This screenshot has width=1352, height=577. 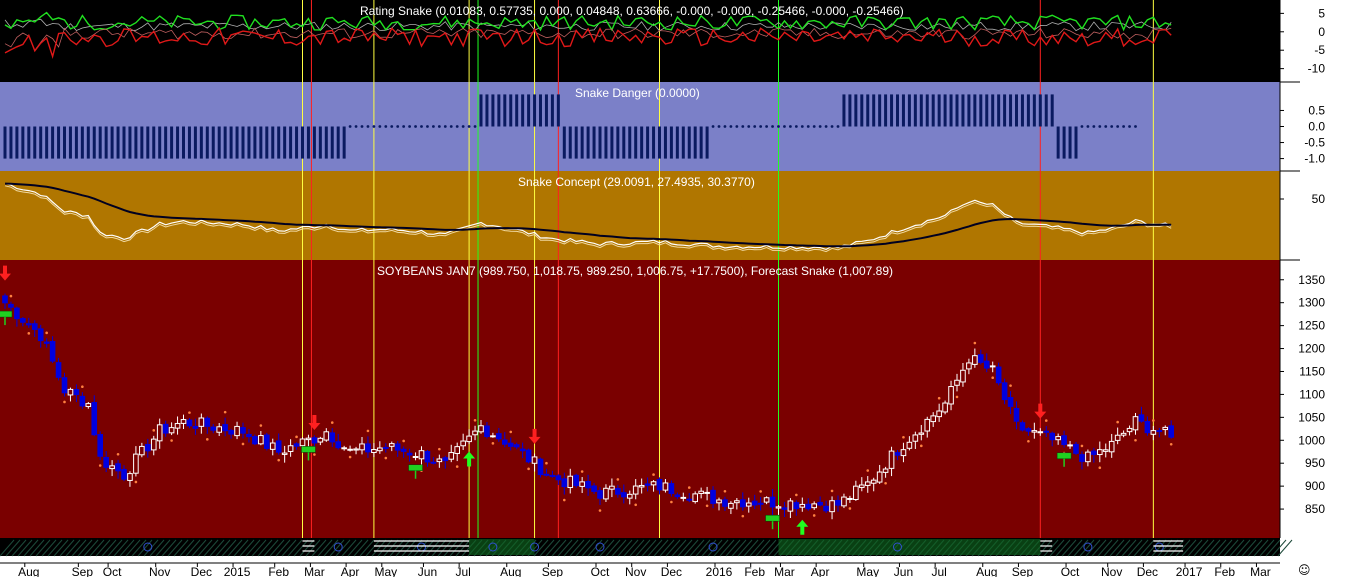 I want to click on x-tick-label: Mar, so click(x=1260, y=571).